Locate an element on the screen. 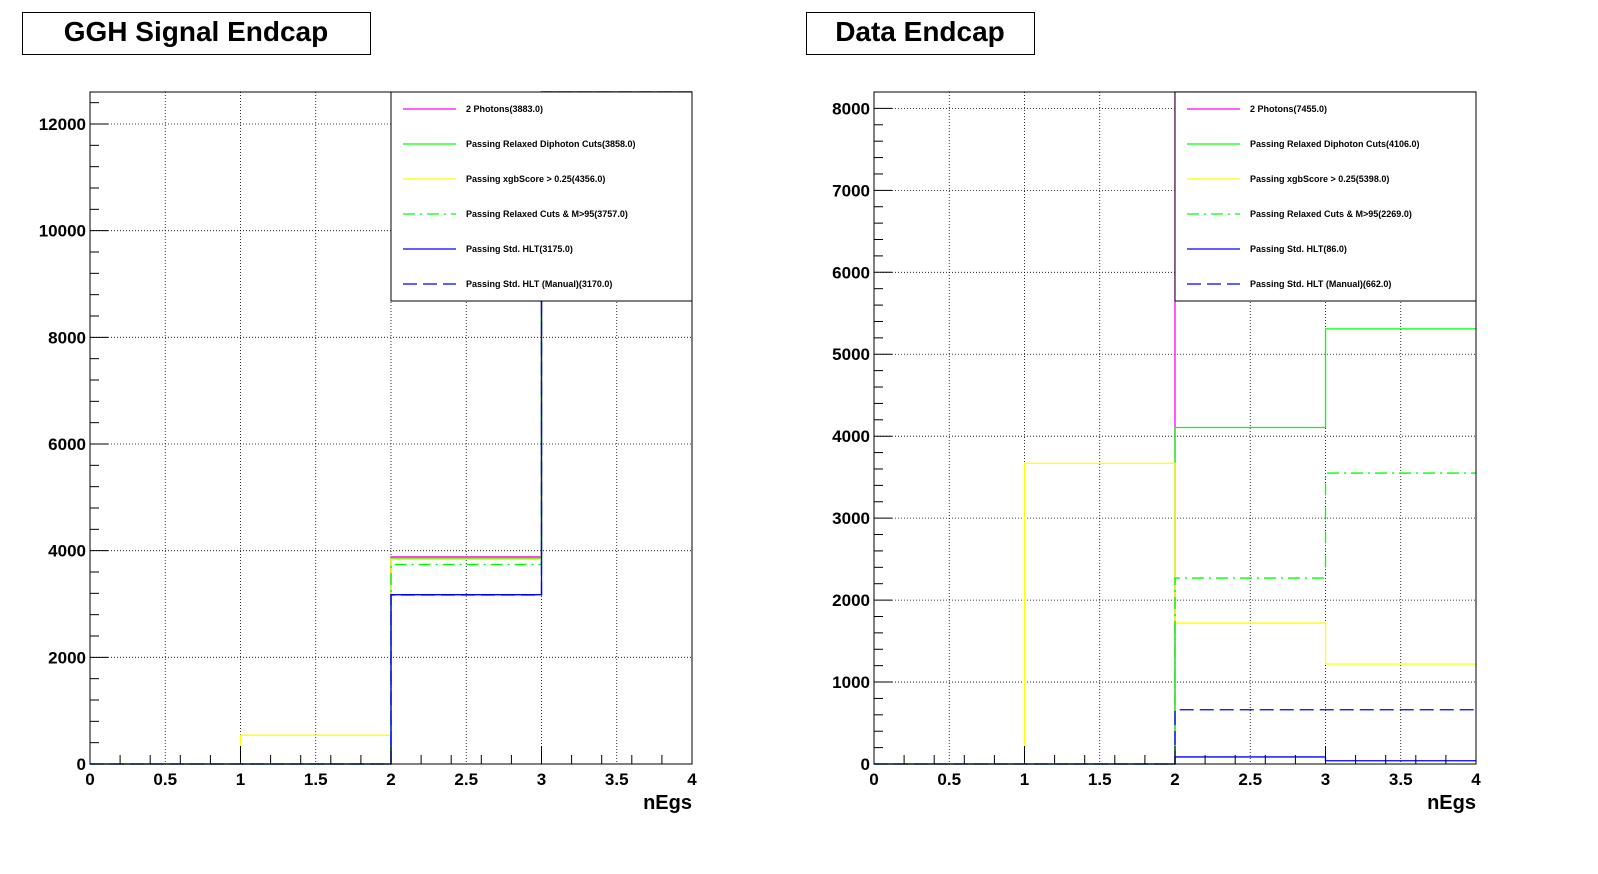 This screenshot has height=874, width=1598. legend-label: Passing Relaxed Diphoton Cuts(3858.0) is located at coordinates (551, 144).